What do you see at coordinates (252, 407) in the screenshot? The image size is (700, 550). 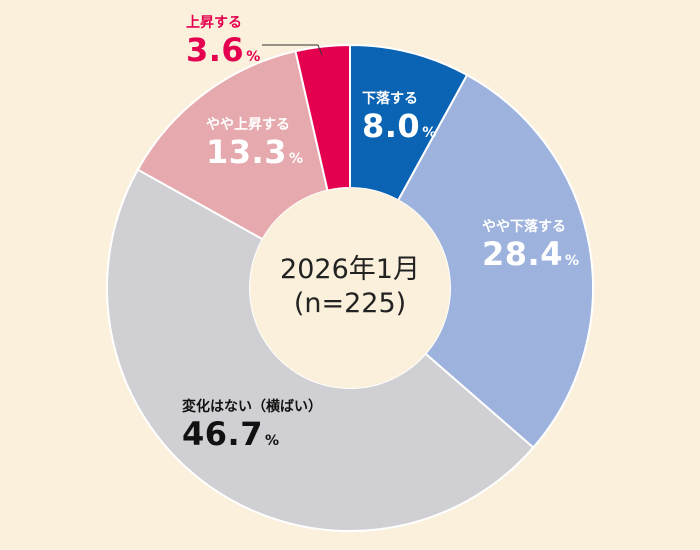 I see `slice-name-no-change: 変化はない（横ばい）` at bounding box center [252, 407].